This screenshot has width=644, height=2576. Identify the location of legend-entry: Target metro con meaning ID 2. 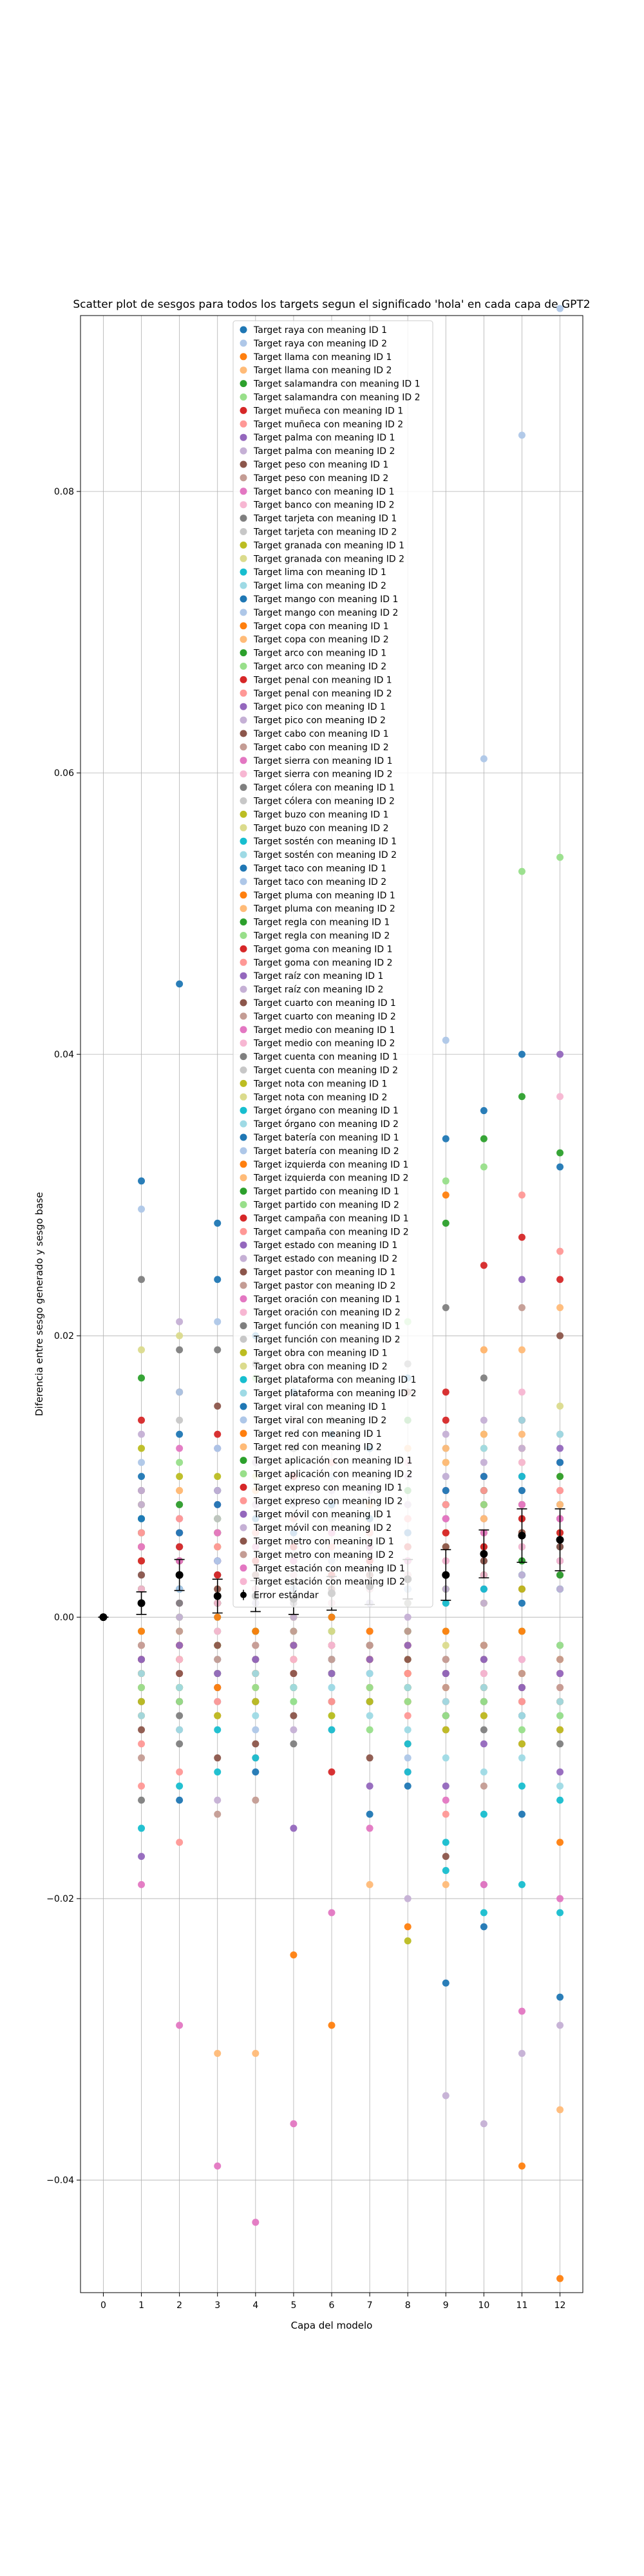
(323, 1555).